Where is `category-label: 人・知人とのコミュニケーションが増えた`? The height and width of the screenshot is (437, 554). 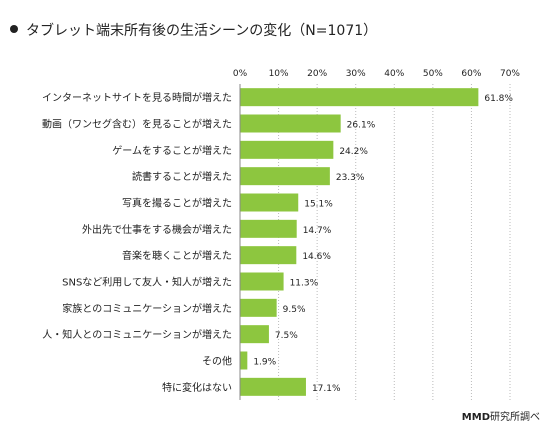 category-label: 人・知人とのコミュニケーションが増えた is located at coordinates (137, 334).